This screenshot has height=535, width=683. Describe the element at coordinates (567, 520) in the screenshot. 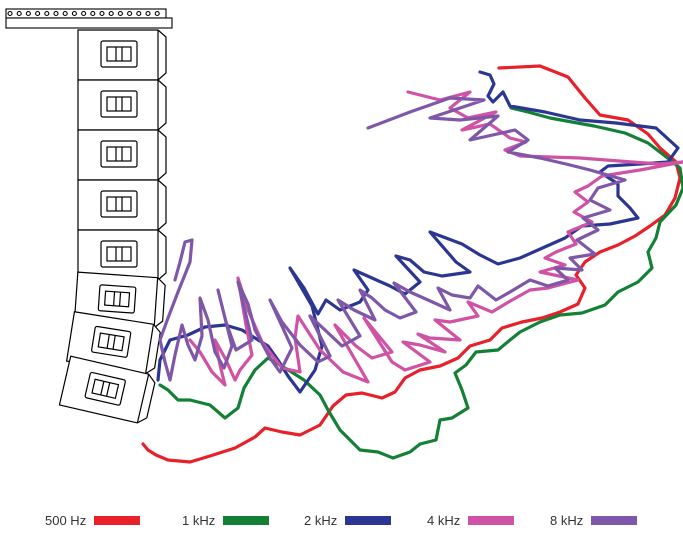

I see `legend-label: 8 kHz` at that location.